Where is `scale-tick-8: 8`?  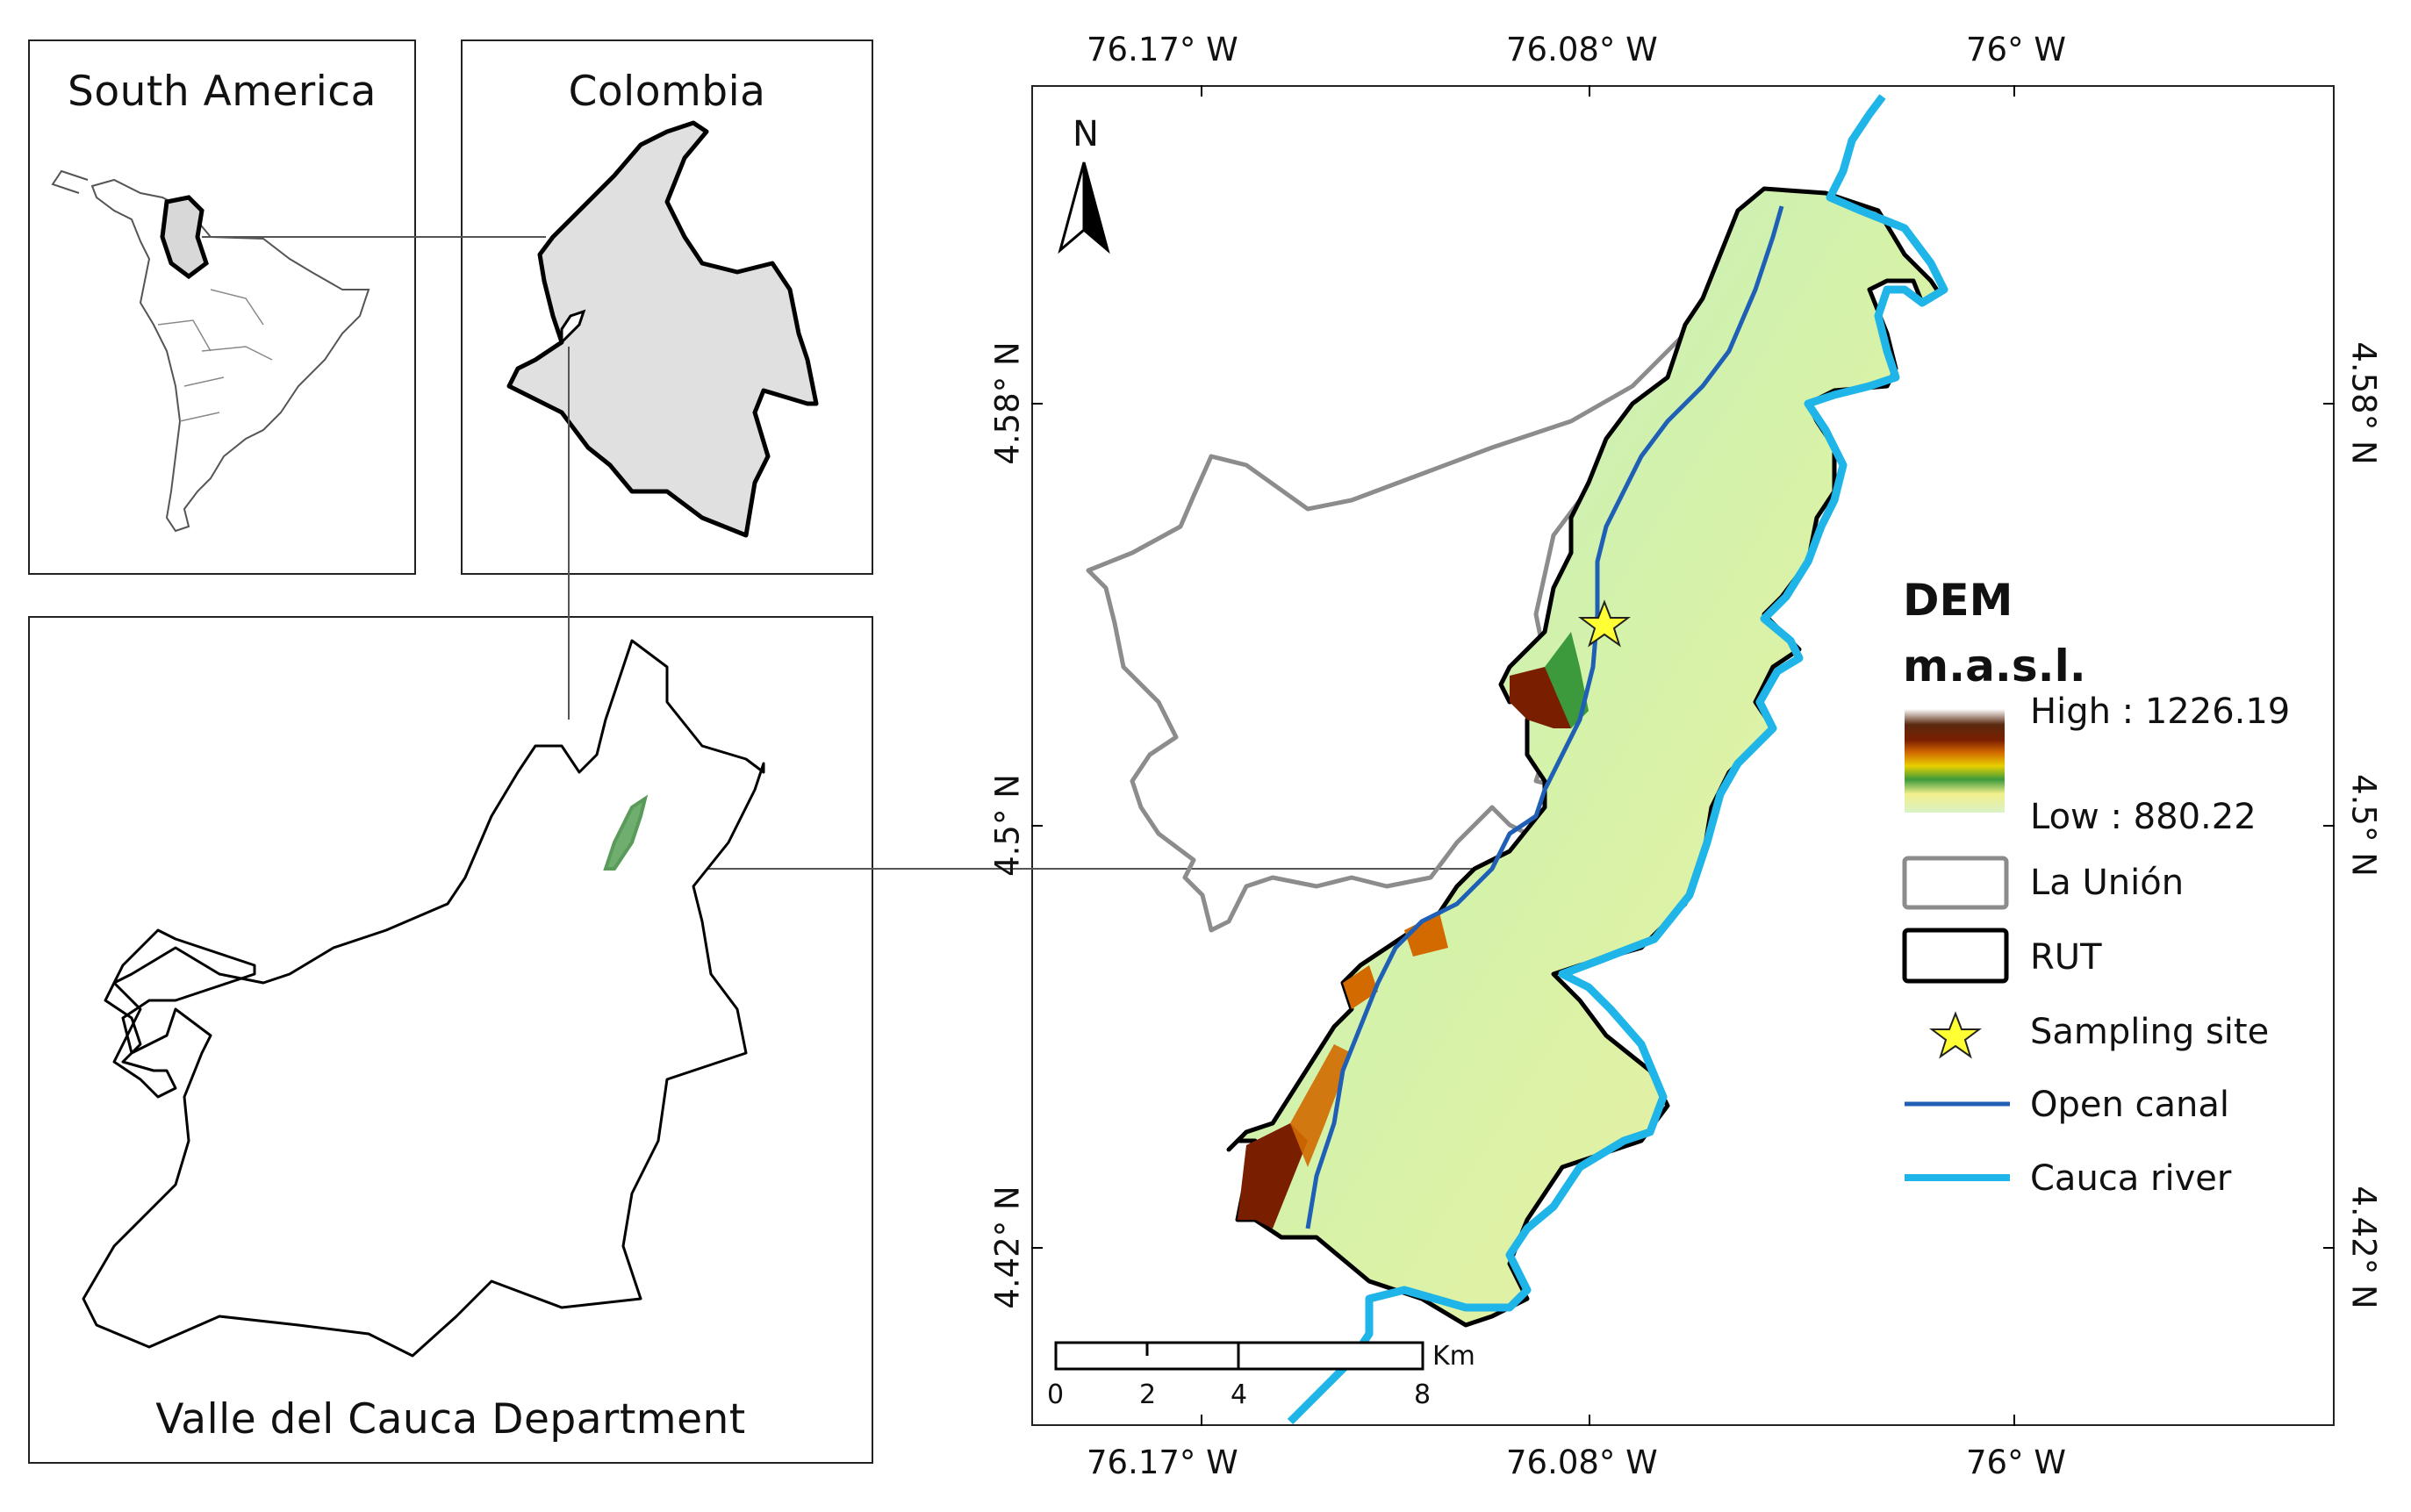
scale-tick-8: 8 is located at coordinates (1423, 1394).